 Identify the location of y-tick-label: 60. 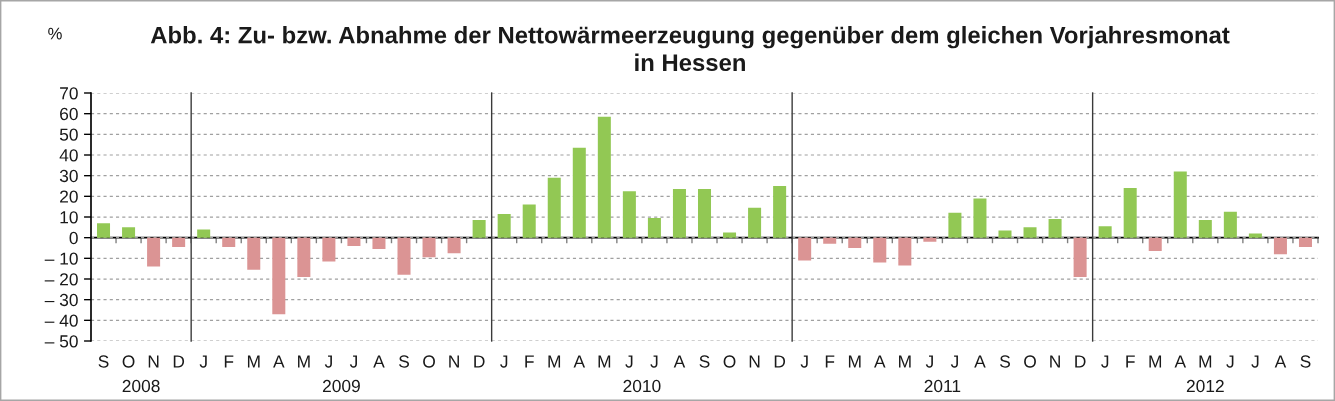
(69, 114).